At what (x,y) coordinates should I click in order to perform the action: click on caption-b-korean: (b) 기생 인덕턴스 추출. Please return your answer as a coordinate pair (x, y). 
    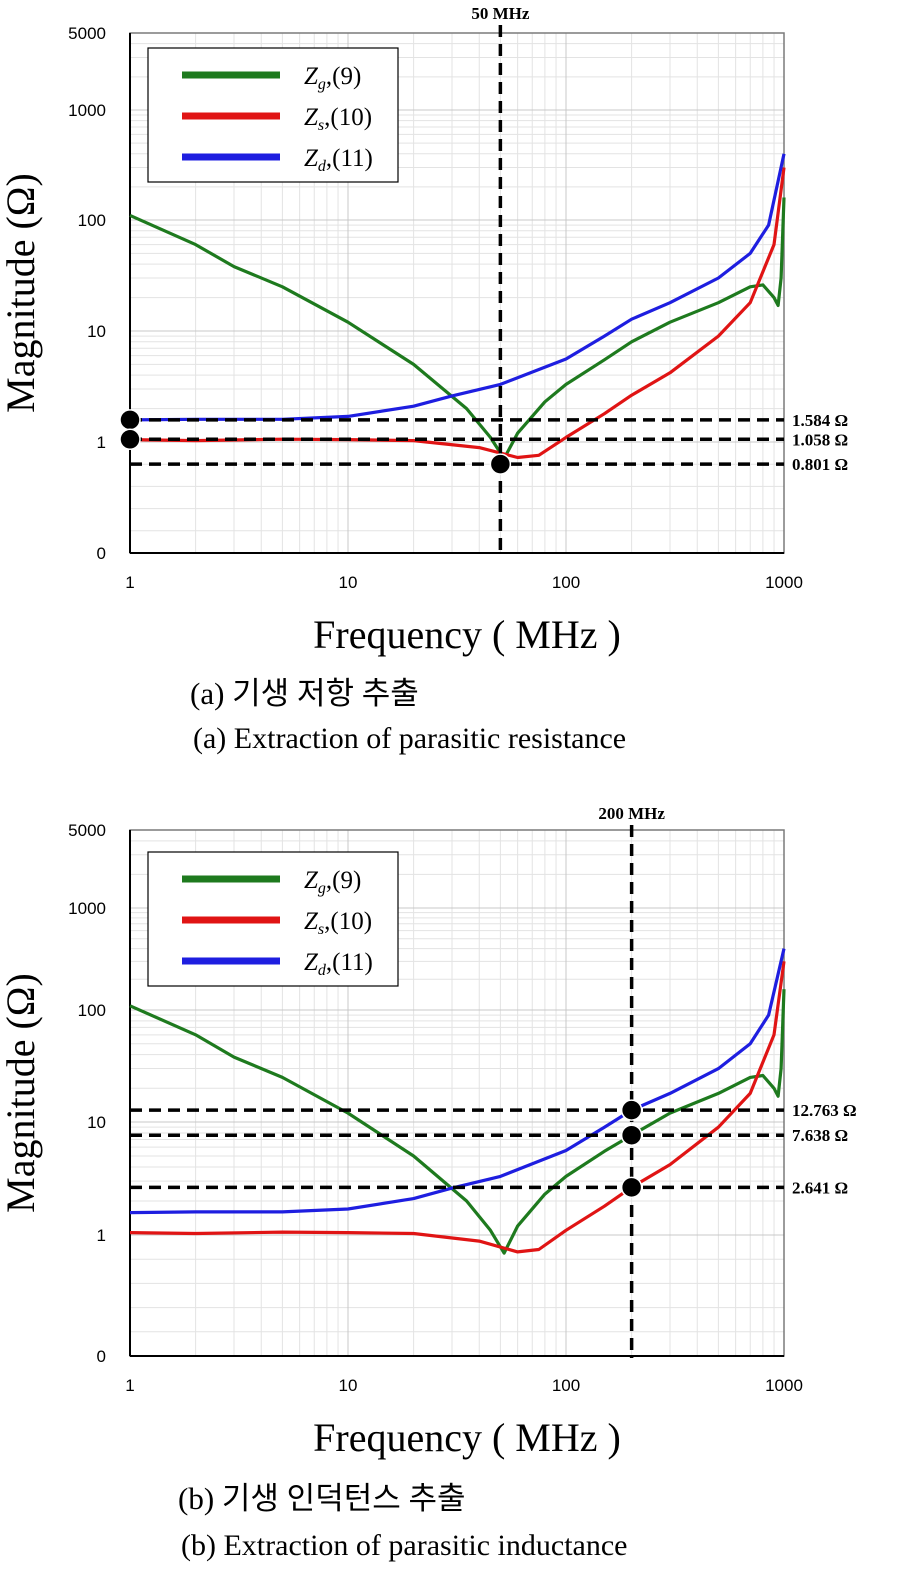
    Looking at the image, I should click on (322, 1498).